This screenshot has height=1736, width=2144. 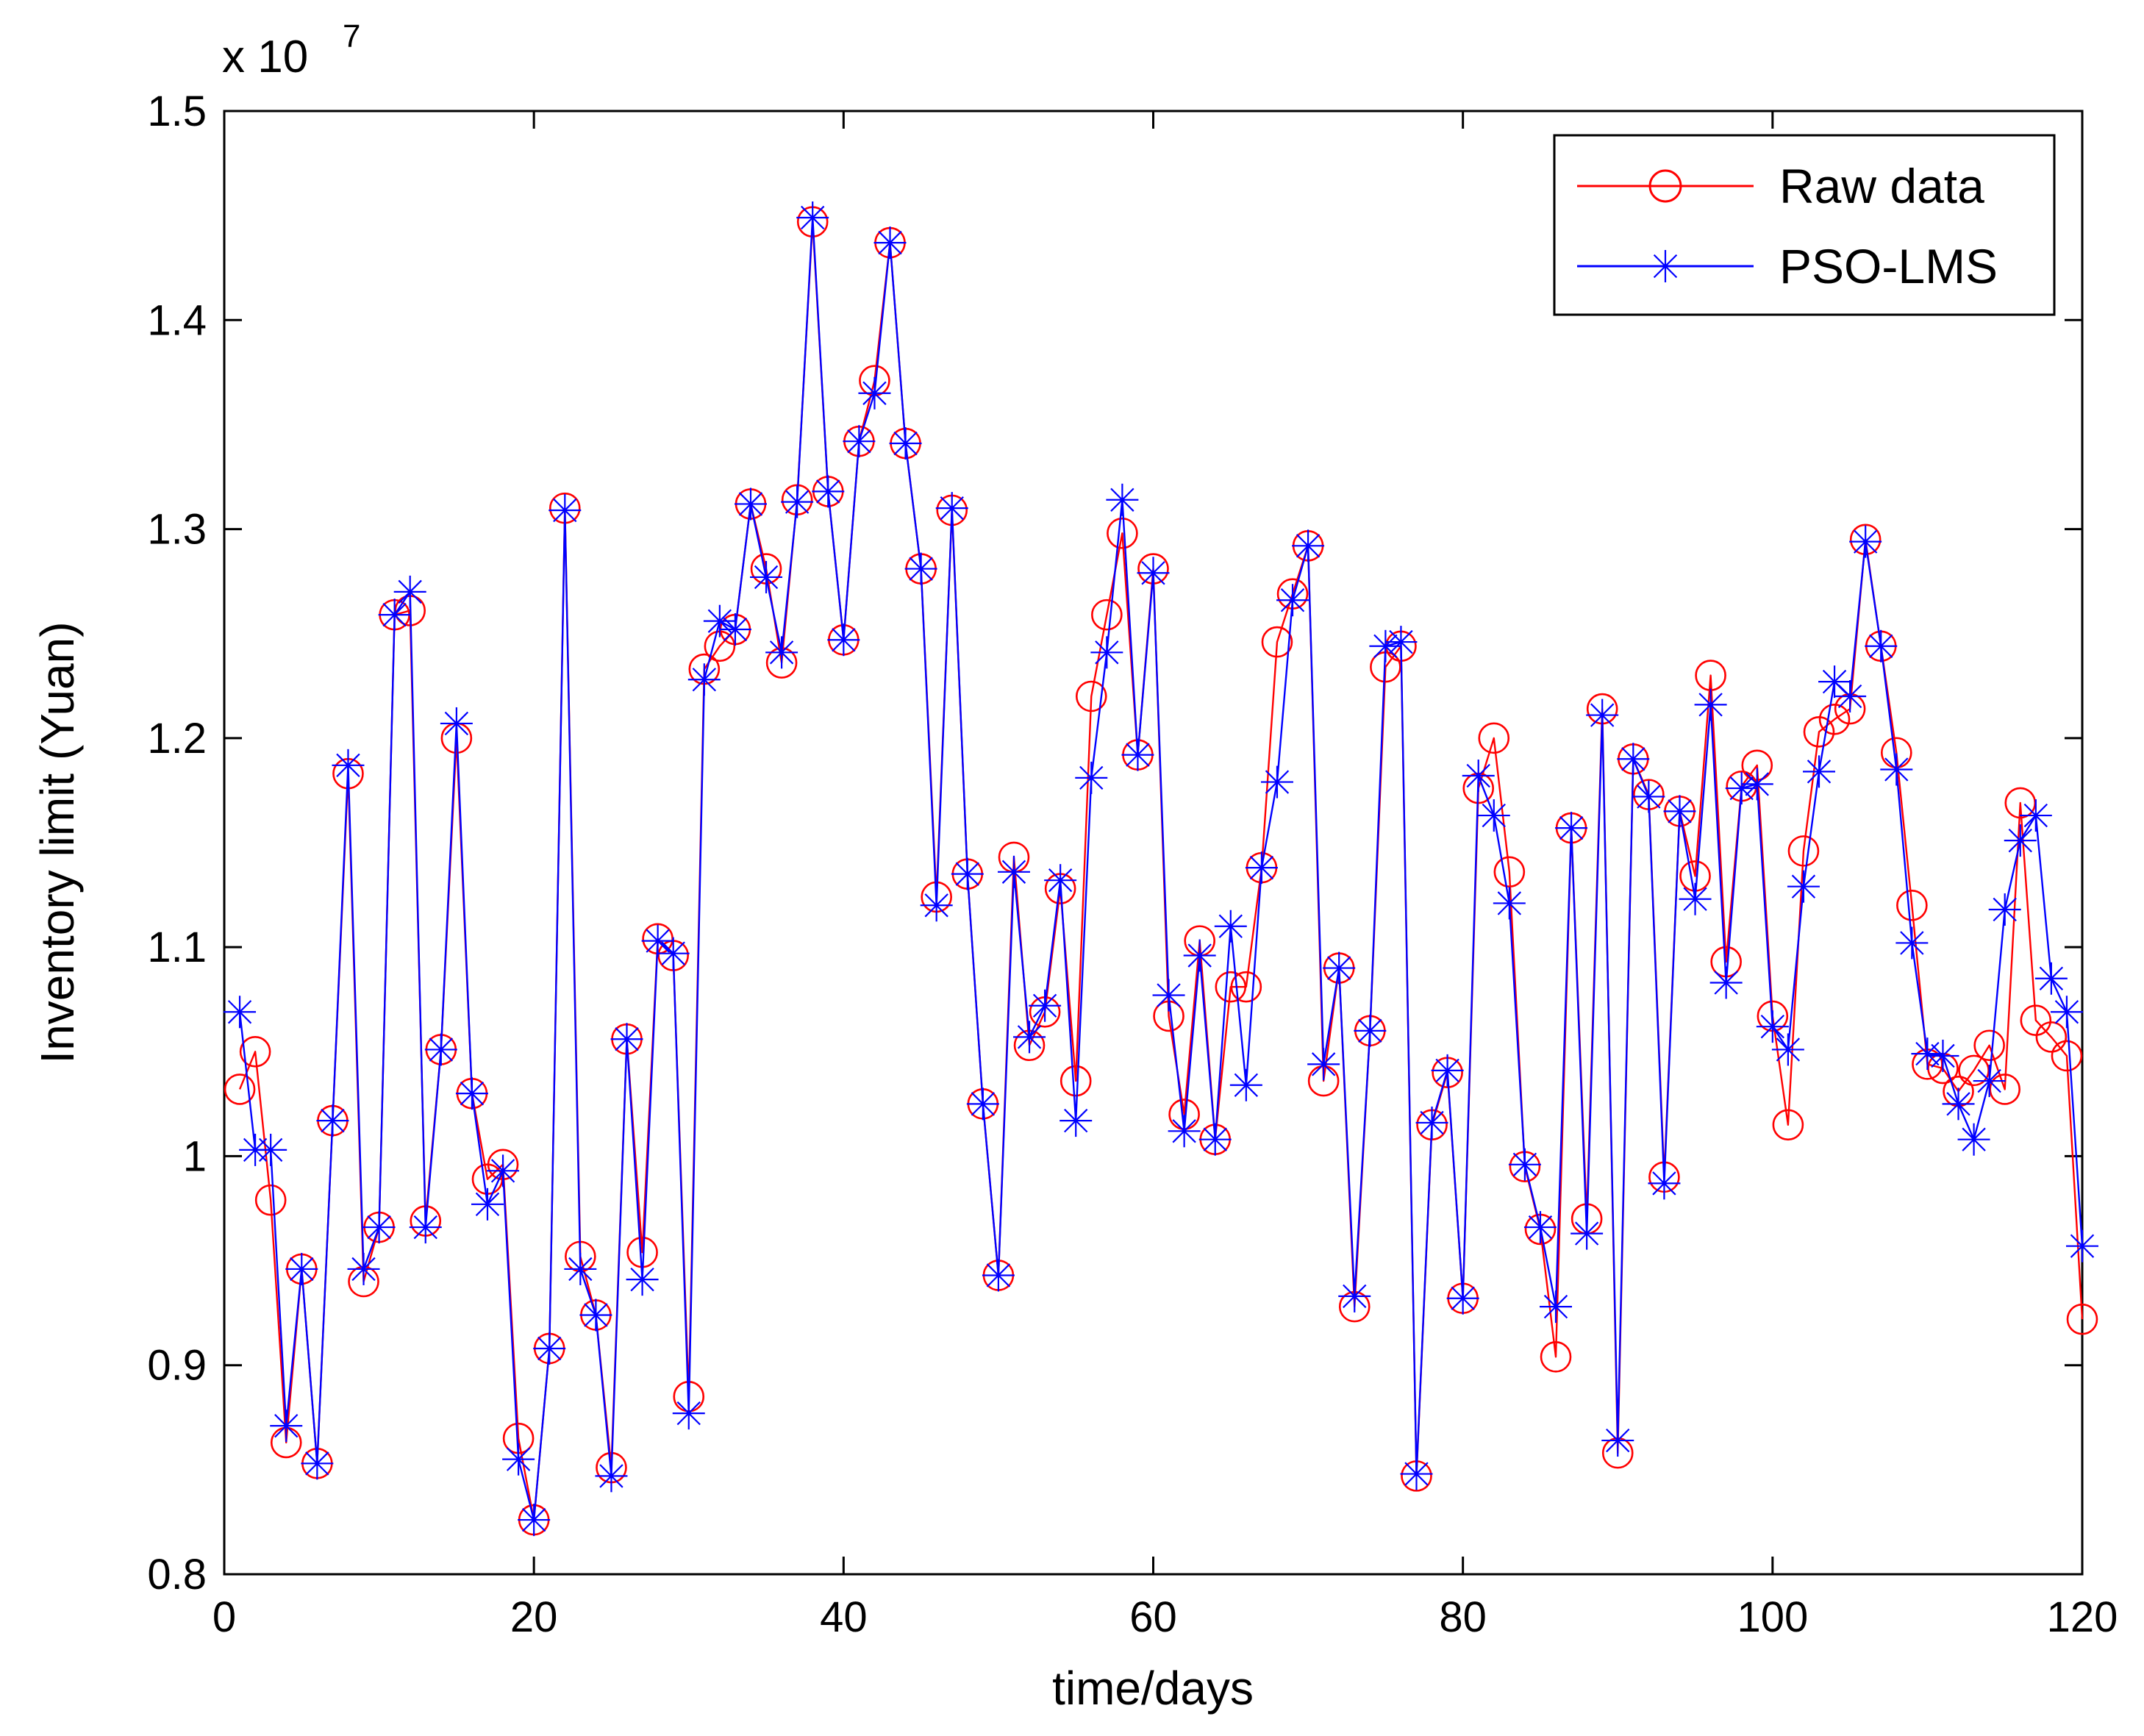 What do you see at coordinates (265, 57) in the screenshot?
I see `y-multiplier-base: x 10` at bounding box center [265, 57].